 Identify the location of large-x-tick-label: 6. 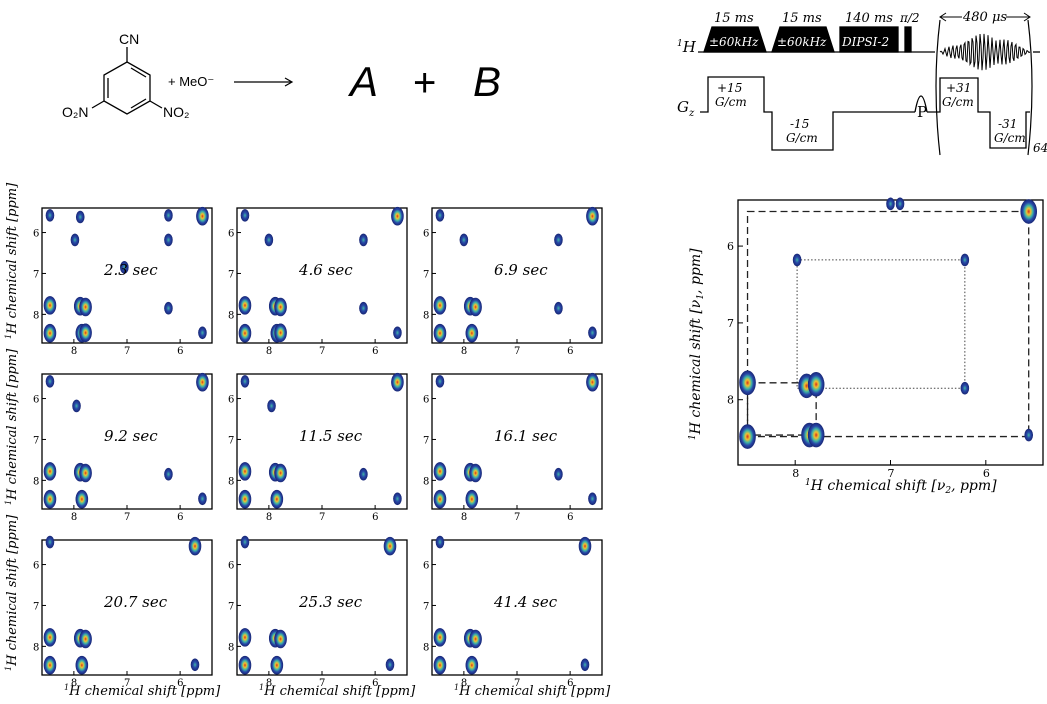
(986, 473).